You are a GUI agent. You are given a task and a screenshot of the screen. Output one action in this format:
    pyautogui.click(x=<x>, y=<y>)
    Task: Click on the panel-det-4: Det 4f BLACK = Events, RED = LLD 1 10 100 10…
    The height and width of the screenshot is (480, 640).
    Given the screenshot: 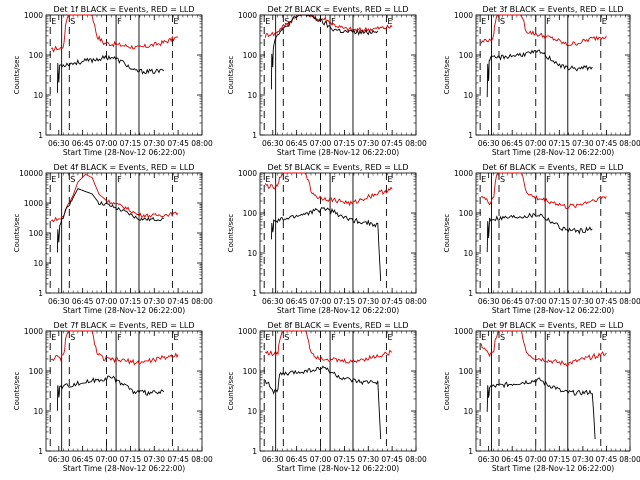 What is the action you would take?
    pyautogui.click(x=113, y=239)
    